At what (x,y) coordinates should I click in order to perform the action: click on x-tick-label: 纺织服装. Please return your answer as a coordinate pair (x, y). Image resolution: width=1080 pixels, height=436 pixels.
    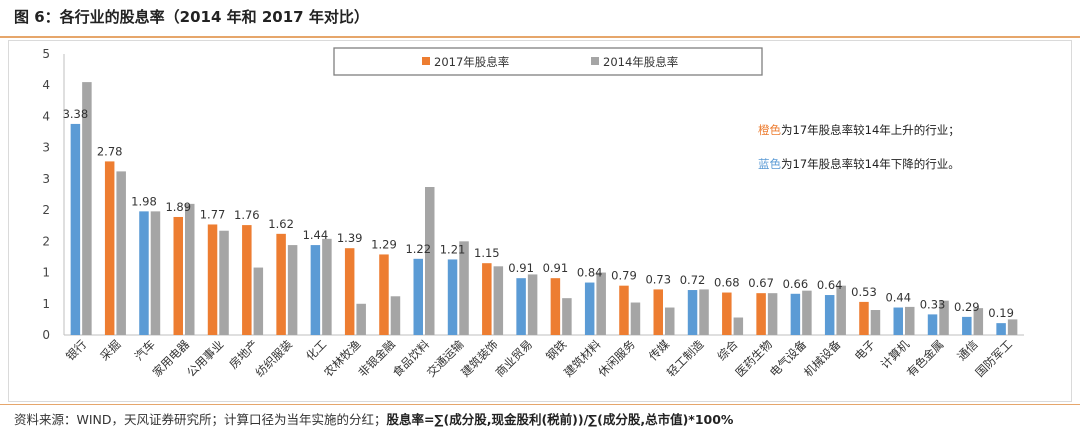
    Looking at the image, I should click on (274, 358).